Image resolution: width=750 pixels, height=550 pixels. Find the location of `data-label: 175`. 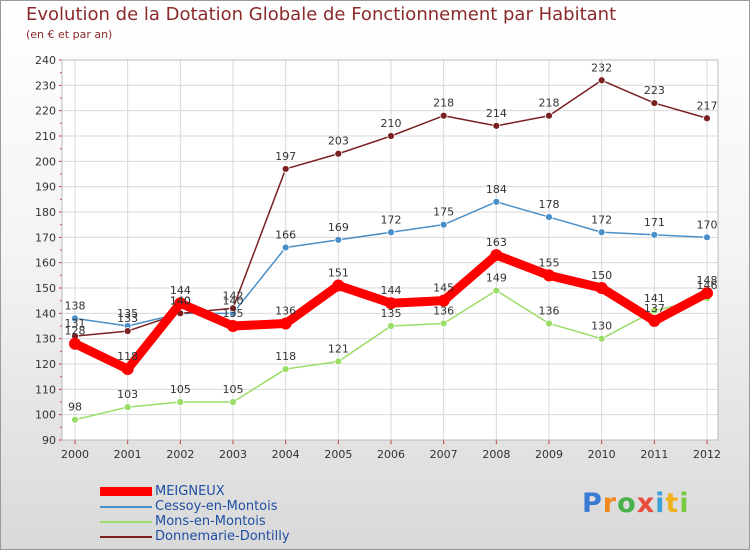

data-label: 175 is located at coordinates (443, 212).